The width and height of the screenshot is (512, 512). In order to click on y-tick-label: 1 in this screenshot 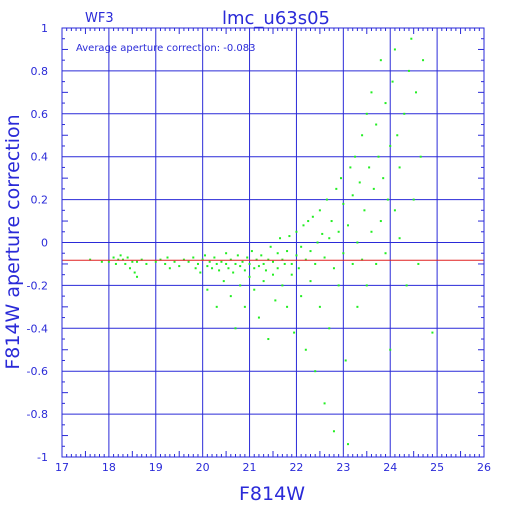, I will do `click(44, 28)`.